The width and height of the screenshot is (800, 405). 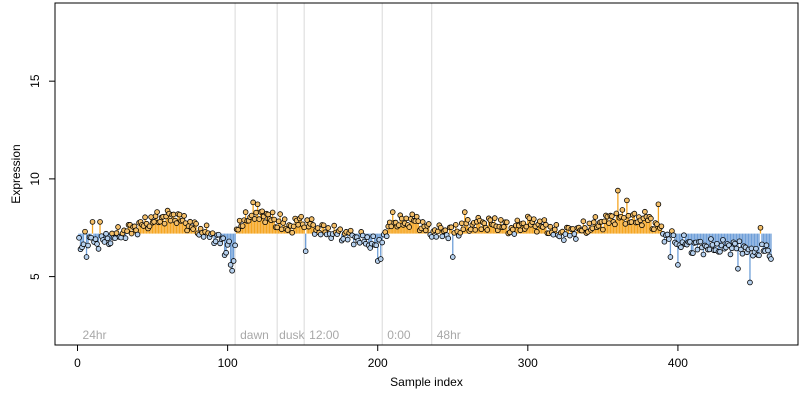 What do you see at coordinates (35, 276) in the screenshot?
I see `y-tick-label-0: 5` at bounding box center [35, 276].